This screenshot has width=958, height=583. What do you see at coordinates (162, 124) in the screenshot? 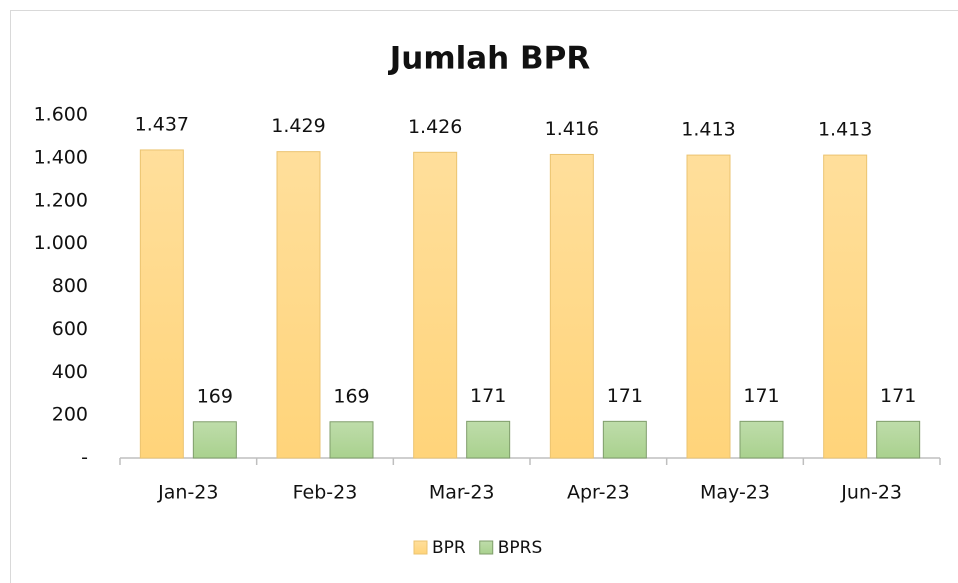
I see `value-label: 1.437` at bounding box center [162, 124].